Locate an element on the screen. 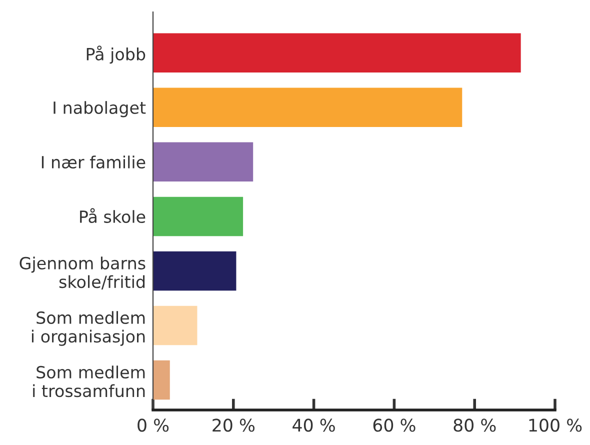 The height and width of the screenshot is (445, 590). x-tick-label: 60 % is located at coordinates (394, 425).